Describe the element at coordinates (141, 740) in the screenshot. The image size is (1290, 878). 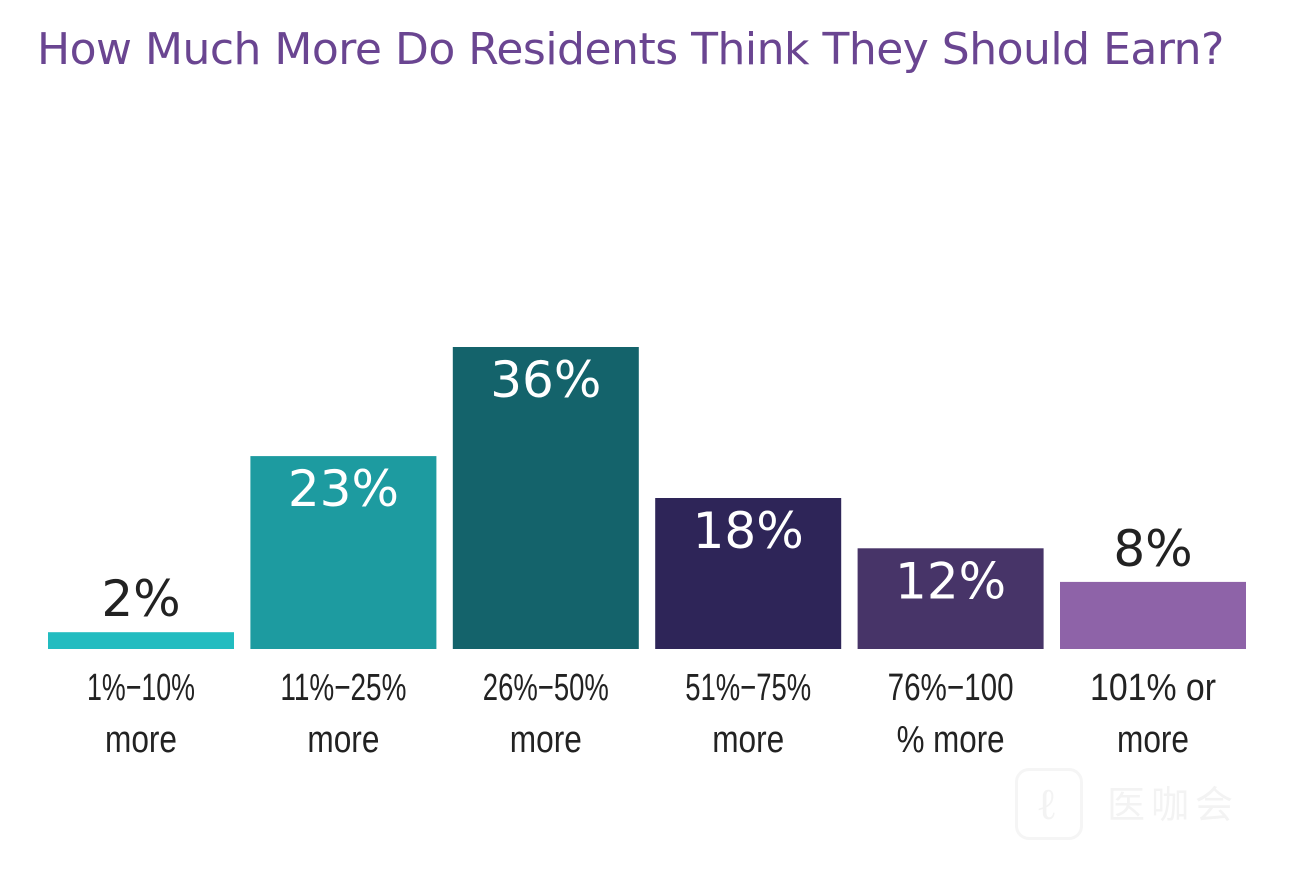
I see `category-label-1-line-2: more` at that location.